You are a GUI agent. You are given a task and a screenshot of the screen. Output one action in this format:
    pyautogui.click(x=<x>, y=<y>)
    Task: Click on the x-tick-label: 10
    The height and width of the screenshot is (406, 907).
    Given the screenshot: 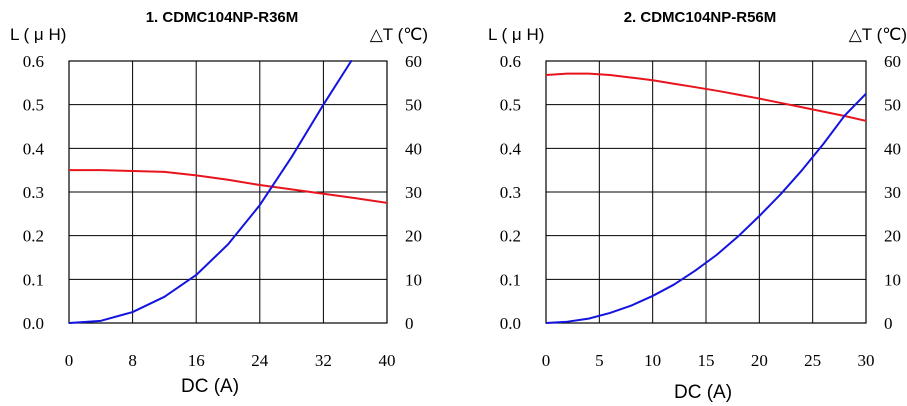 What is the action you would take?
    pyautogui.click(x=652, y=360)
    